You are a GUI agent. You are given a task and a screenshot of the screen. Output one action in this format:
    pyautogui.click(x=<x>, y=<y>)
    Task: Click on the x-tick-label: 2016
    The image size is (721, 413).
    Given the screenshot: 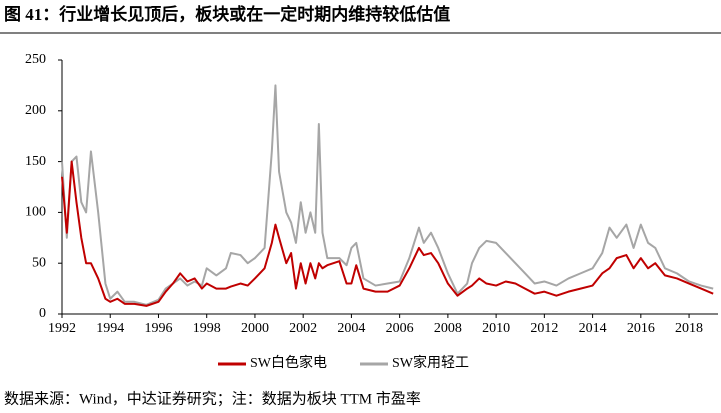 What is the action you would take?
    pyautogui.click(x=641, y=328)
    